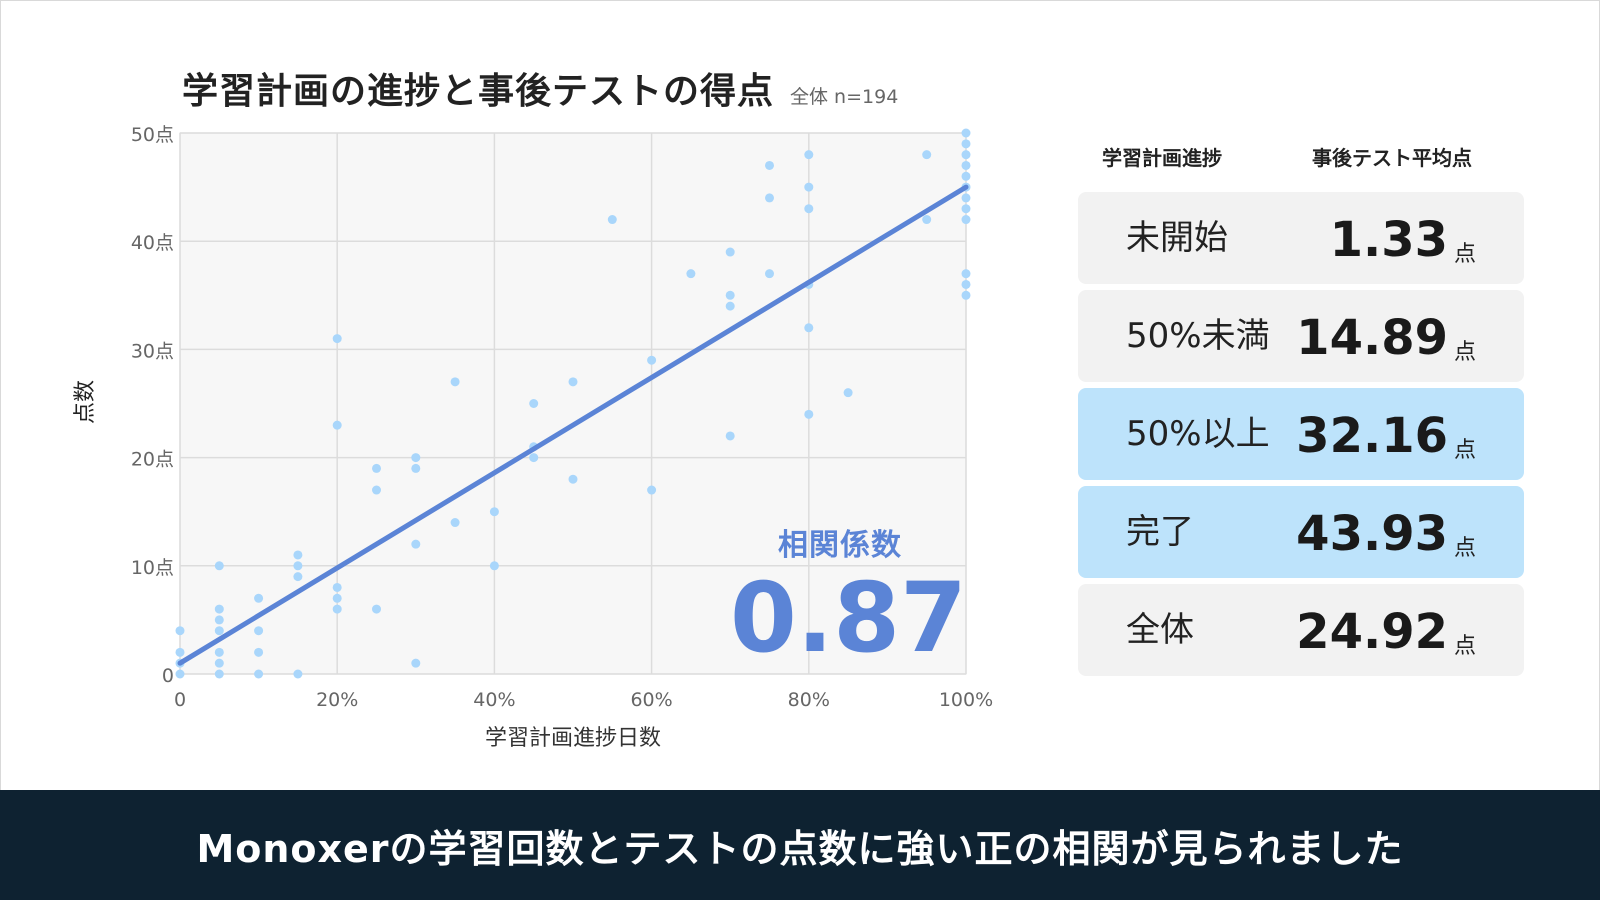 This screenshot has width=1600, height=900. Describe the element at coordinates (494, 700) in the screenshot. I see `x-tick-label: 40%` at that location.